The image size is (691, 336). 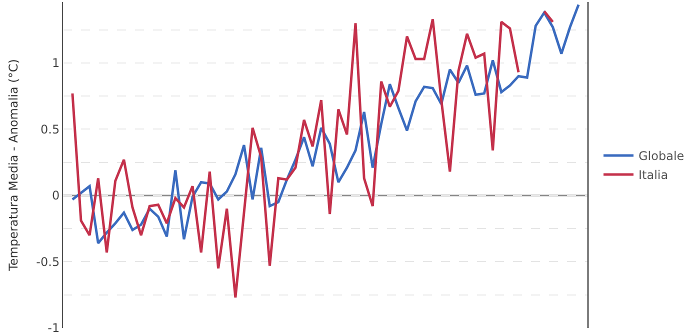 I want to click on legend-label: Globale, so click(x=661, y=156).